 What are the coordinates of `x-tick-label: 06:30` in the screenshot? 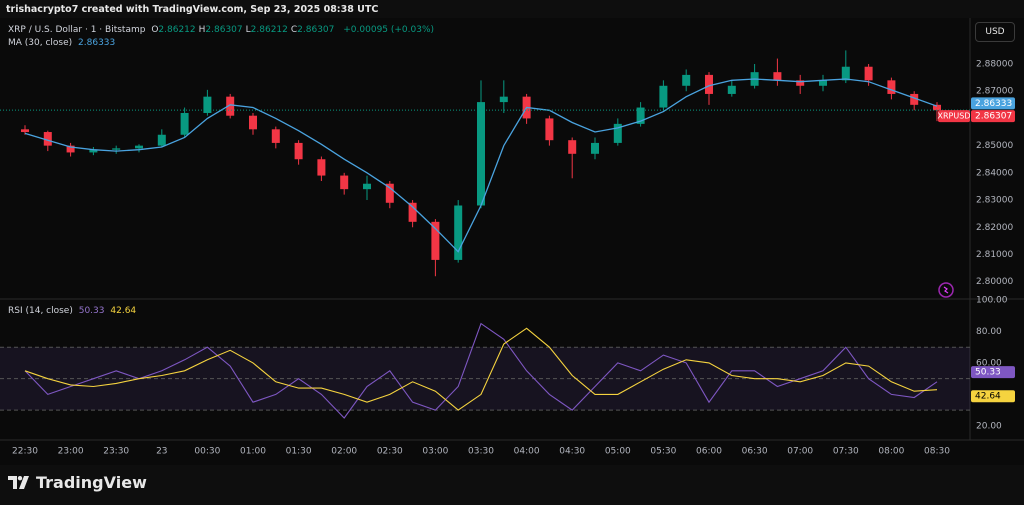 It's located at (755, 452).